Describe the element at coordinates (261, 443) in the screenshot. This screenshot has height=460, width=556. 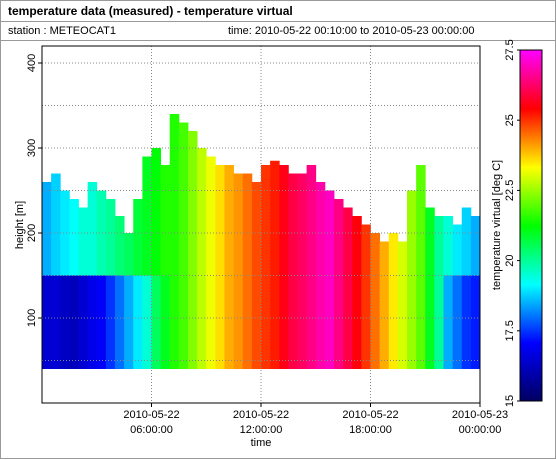
I see `x-axis-label: time` at that location.